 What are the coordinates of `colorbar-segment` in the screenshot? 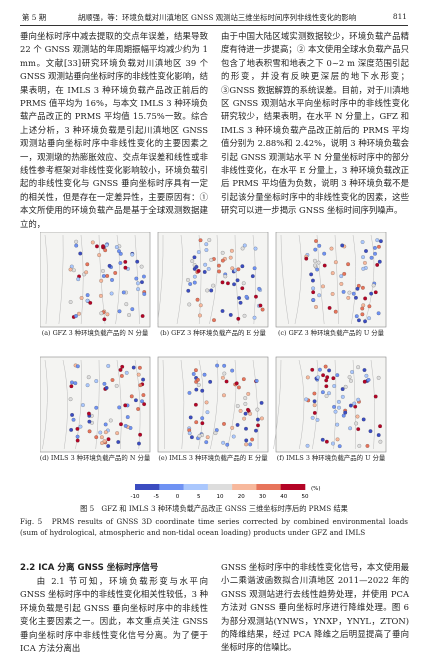 It's located at (220, 487).